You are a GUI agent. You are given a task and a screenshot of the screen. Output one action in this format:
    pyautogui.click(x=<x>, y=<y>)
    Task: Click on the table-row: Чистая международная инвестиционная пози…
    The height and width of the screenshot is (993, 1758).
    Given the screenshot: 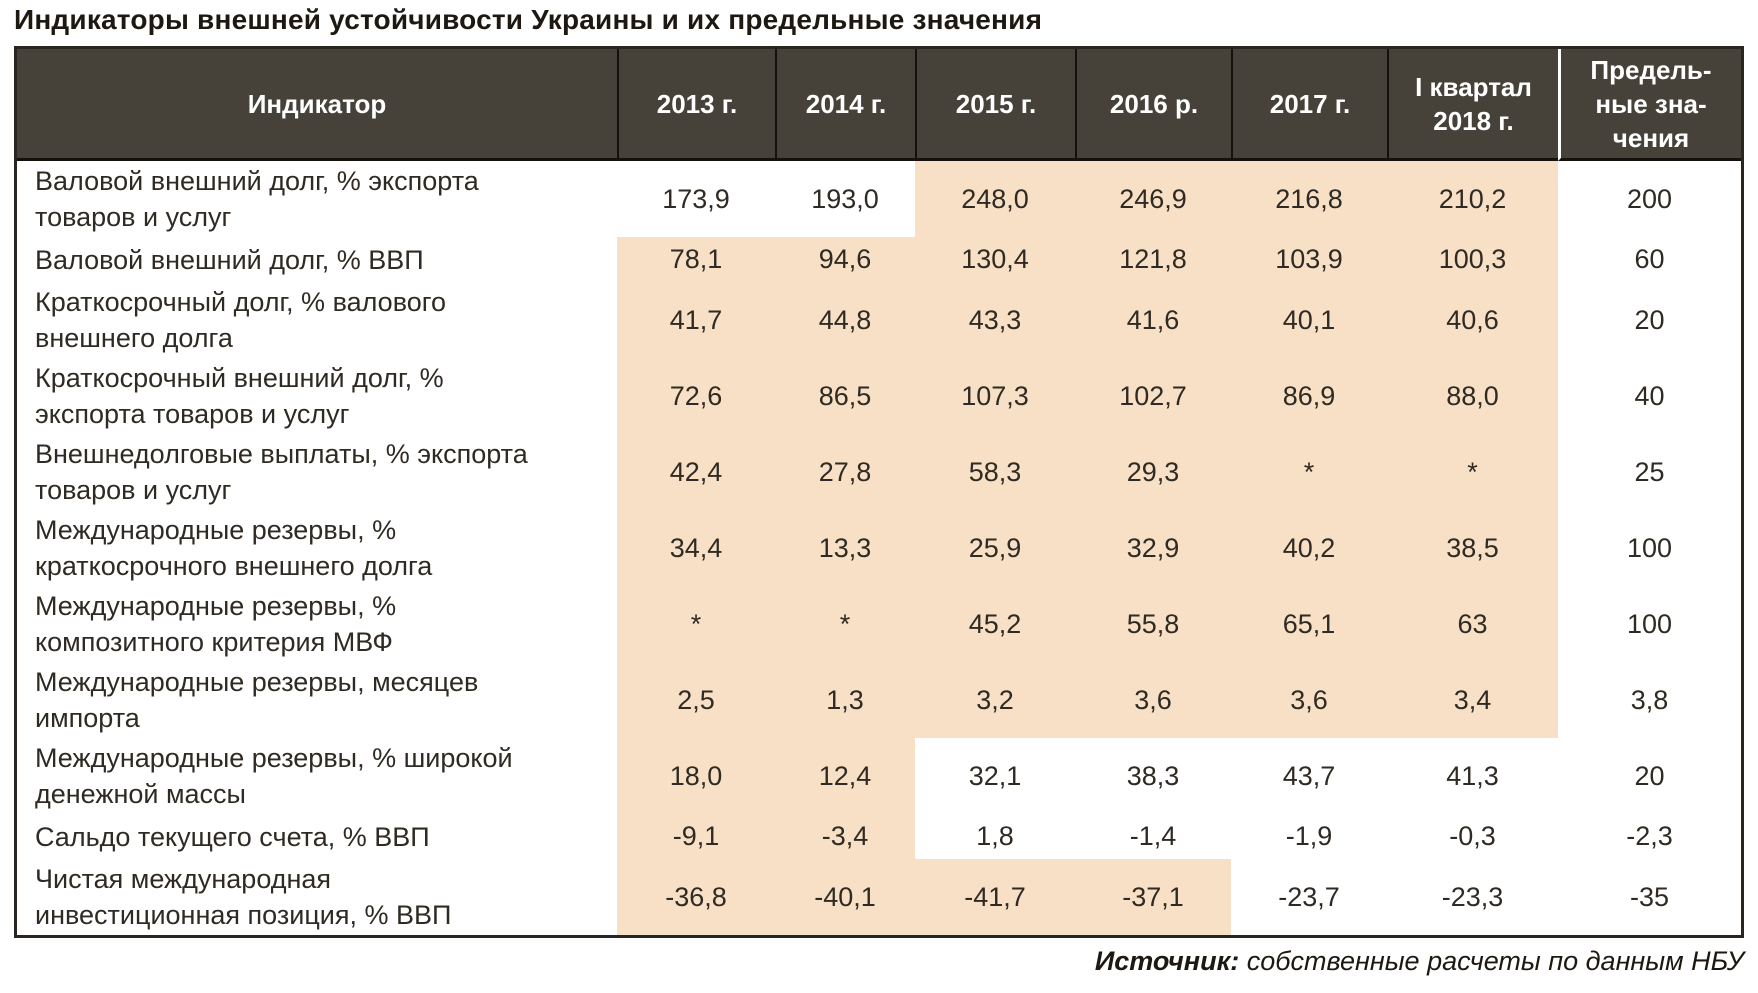 What is the action you would take?
    pyautogui.click(x=879, y=897)
    